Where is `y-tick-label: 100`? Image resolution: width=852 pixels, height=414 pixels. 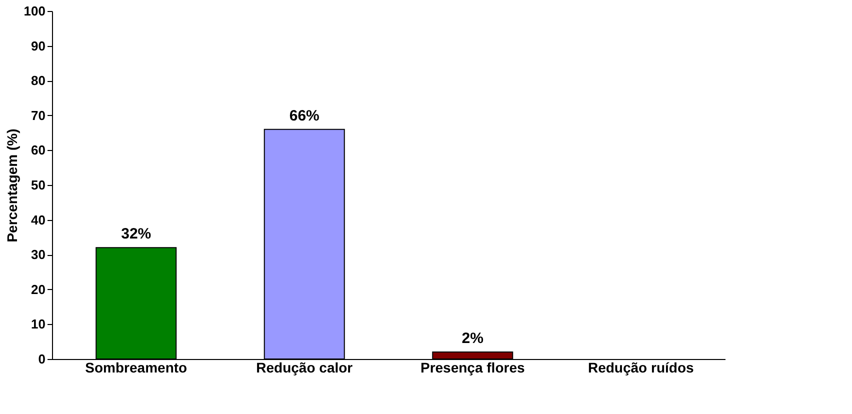
y-tick-label: 100 is located at coordinates (35, 11).